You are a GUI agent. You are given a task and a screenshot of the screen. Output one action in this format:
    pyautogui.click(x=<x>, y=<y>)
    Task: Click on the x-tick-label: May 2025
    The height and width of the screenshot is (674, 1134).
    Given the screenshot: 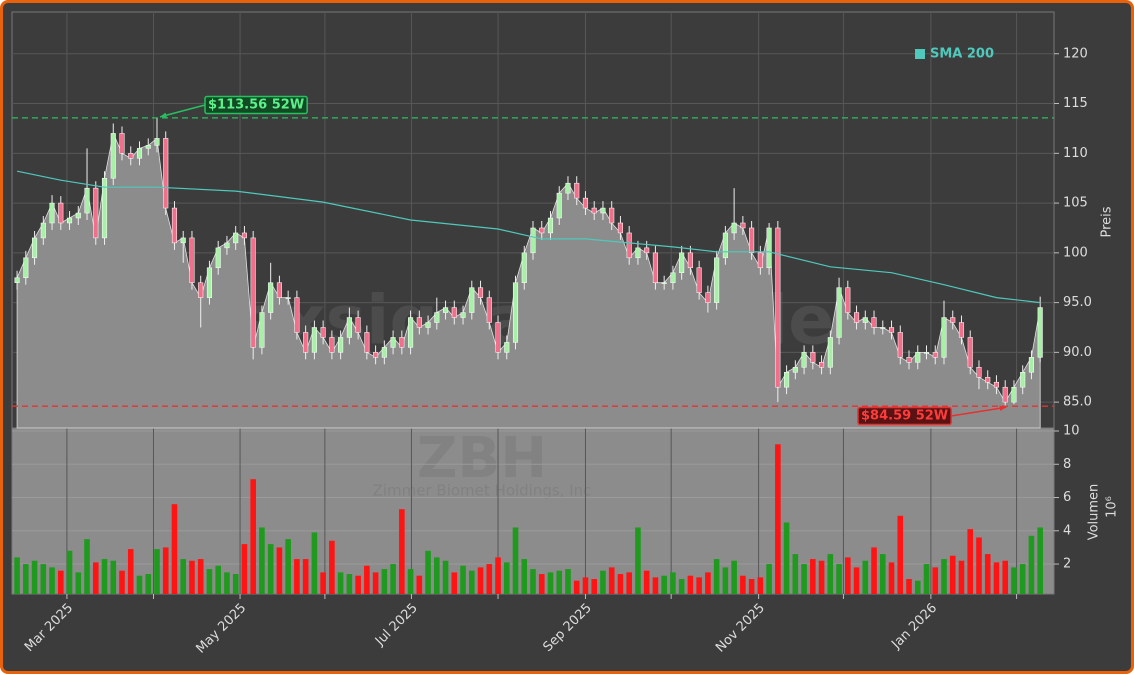 What is the action you would take?
    pyautogui.click(x=221, y=629)
    